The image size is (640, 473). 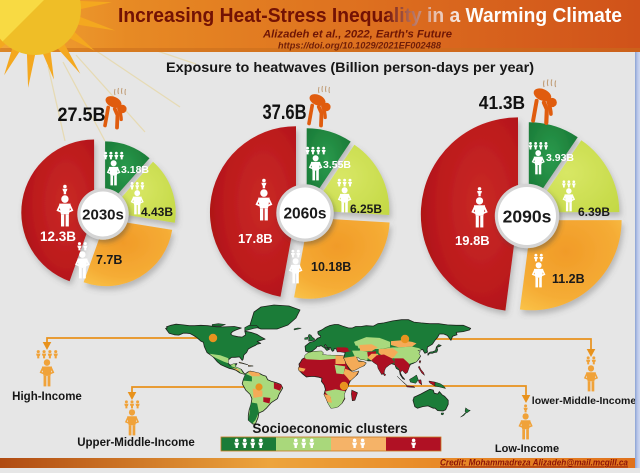 What do you see at coordinates (103, 214) in the screenshot?
I see `svg-text: 2030s` at bounding box center [103, 214].